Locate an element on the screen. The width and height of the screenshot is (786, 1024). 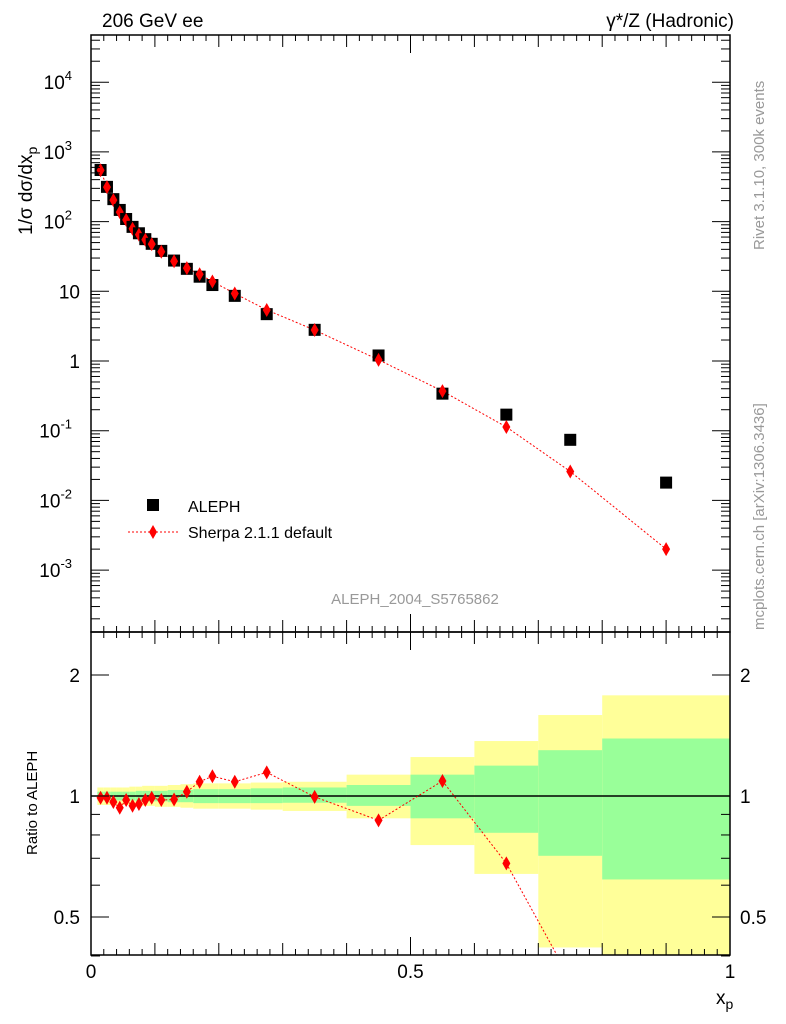
x-tick-label: 0.5 is located at coordinates (410, 972).